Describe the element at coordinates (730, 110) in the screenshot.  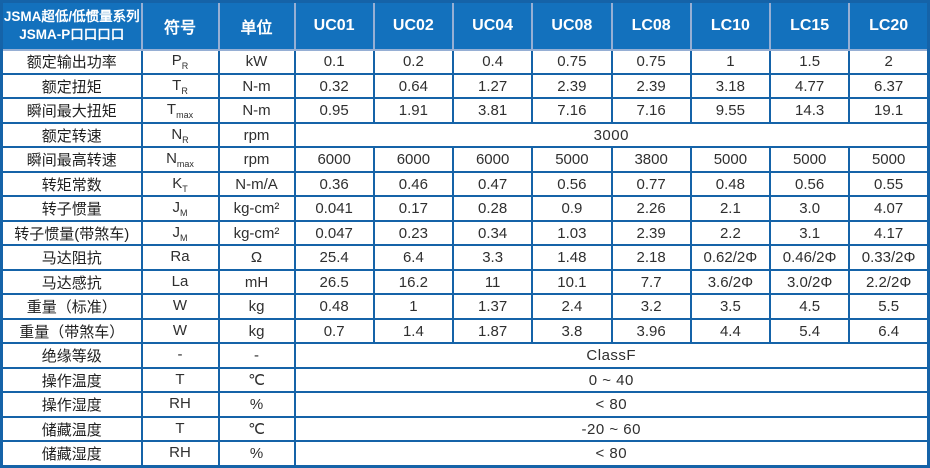
I see `value-cell: 9.55` at that location.